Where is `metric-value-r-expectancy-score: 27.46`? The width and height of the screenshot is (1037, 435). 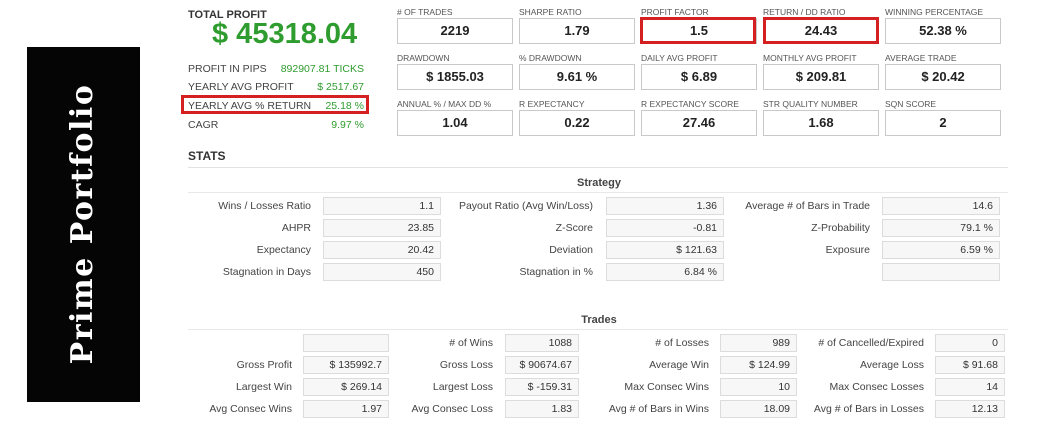
metric-value-r-expectancy-score: 27.46 is located at coordinates (699, 123).